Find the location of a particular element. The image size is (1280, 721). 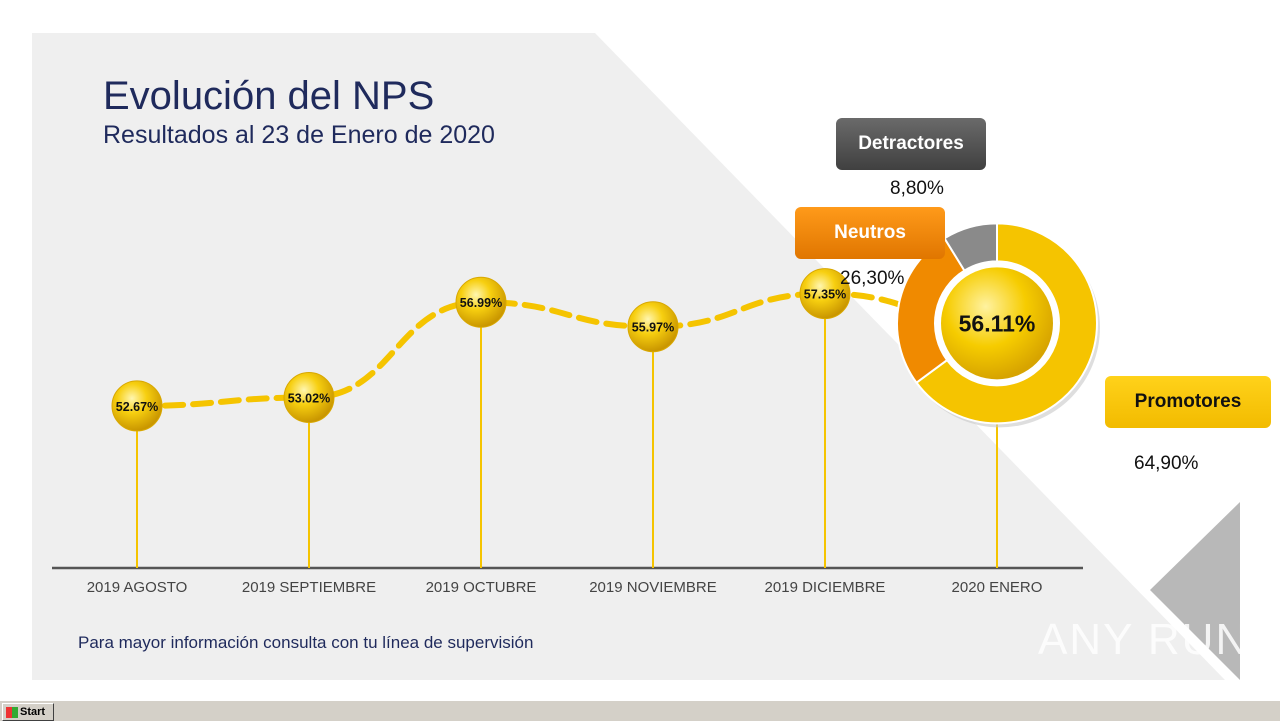

legend-promotores: Promotores is located at coordinates (1188, 402).